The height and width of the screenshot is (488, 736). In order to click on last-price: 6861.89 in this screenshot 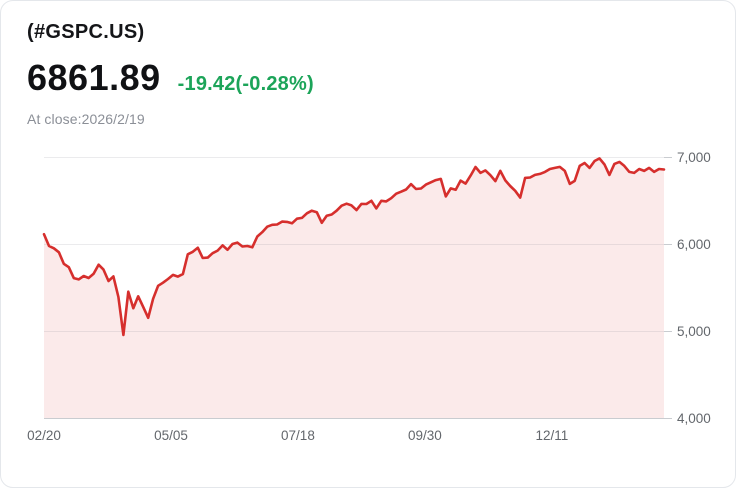, I will do `click(94, 77)`.